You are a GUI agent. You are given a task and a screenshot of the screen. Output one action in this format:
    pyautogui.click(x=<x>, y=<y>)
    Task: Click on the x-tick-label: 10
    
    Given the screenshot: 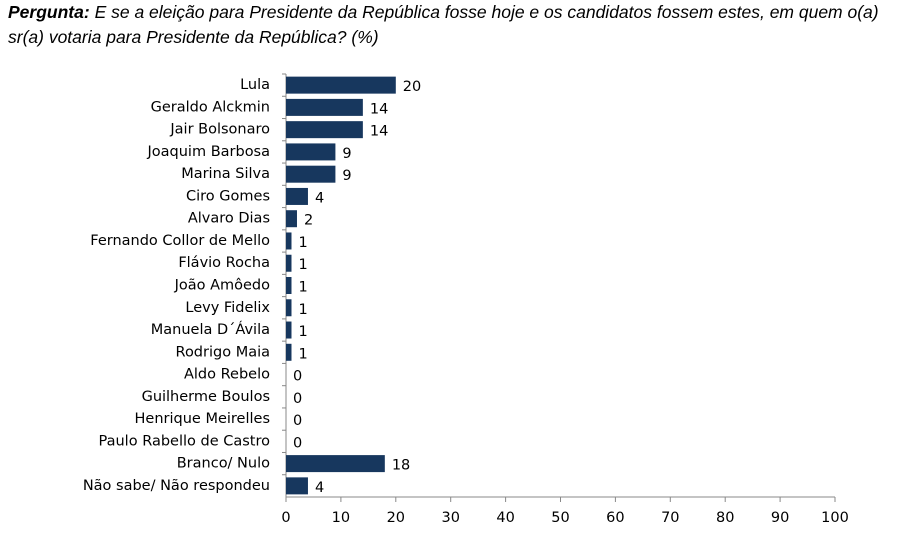 What is the action you would take?
    pyautogui.click(x=341, y=518)
    